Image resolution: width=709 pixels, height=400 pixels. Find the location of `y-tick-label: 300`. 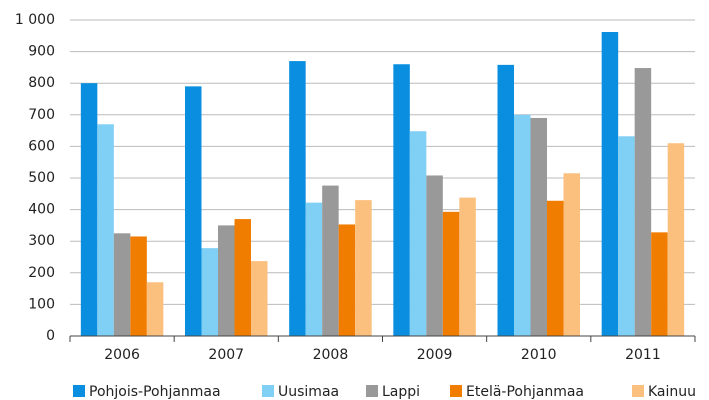

y-tick-label: 300 is located at coordinates (41, 241).